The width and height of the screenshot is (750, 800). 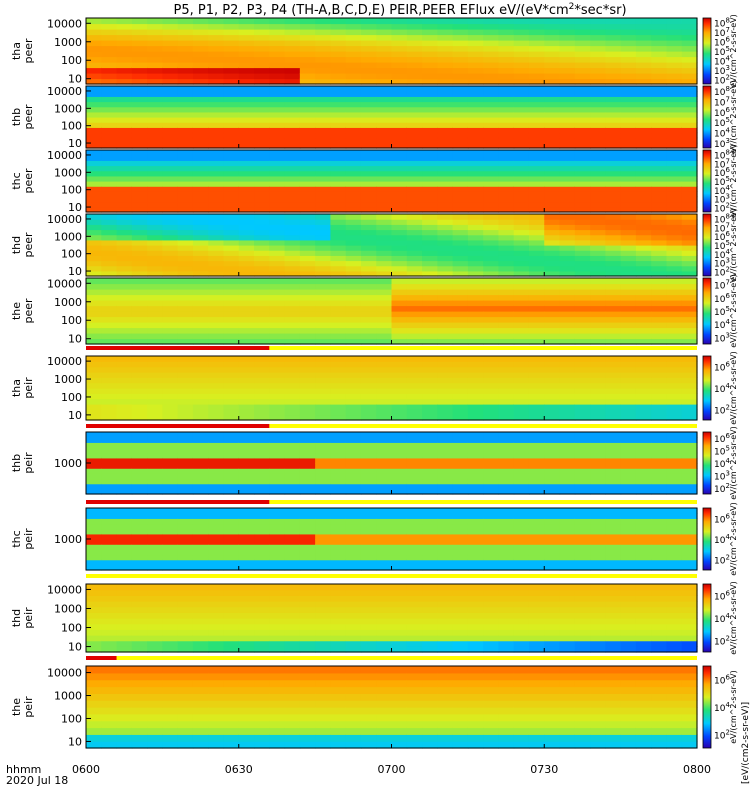 What do you see at coordinates (727, 58) in the screenshot?
I see `colorbar-tick-exp: 4` at bounding box center [727, 58].